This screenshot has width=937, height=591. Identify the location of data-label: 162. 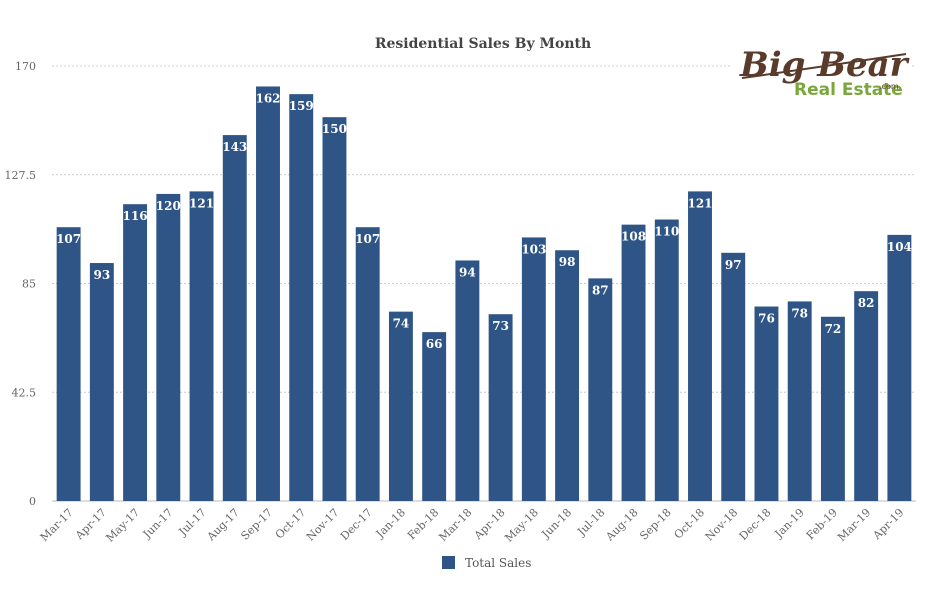
(267, 98).